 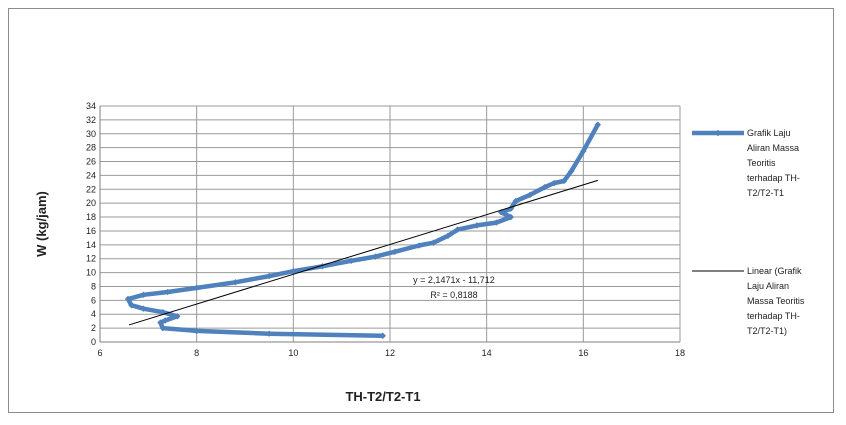 I want to click on x-tick-label: 8, so click(x=196, y=353).